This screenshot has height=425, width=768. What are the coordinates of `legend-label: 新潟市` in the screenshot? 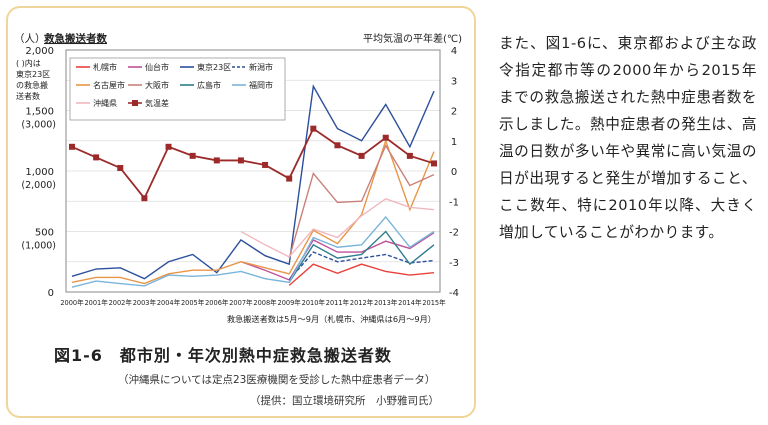 It's located at (261, 67).